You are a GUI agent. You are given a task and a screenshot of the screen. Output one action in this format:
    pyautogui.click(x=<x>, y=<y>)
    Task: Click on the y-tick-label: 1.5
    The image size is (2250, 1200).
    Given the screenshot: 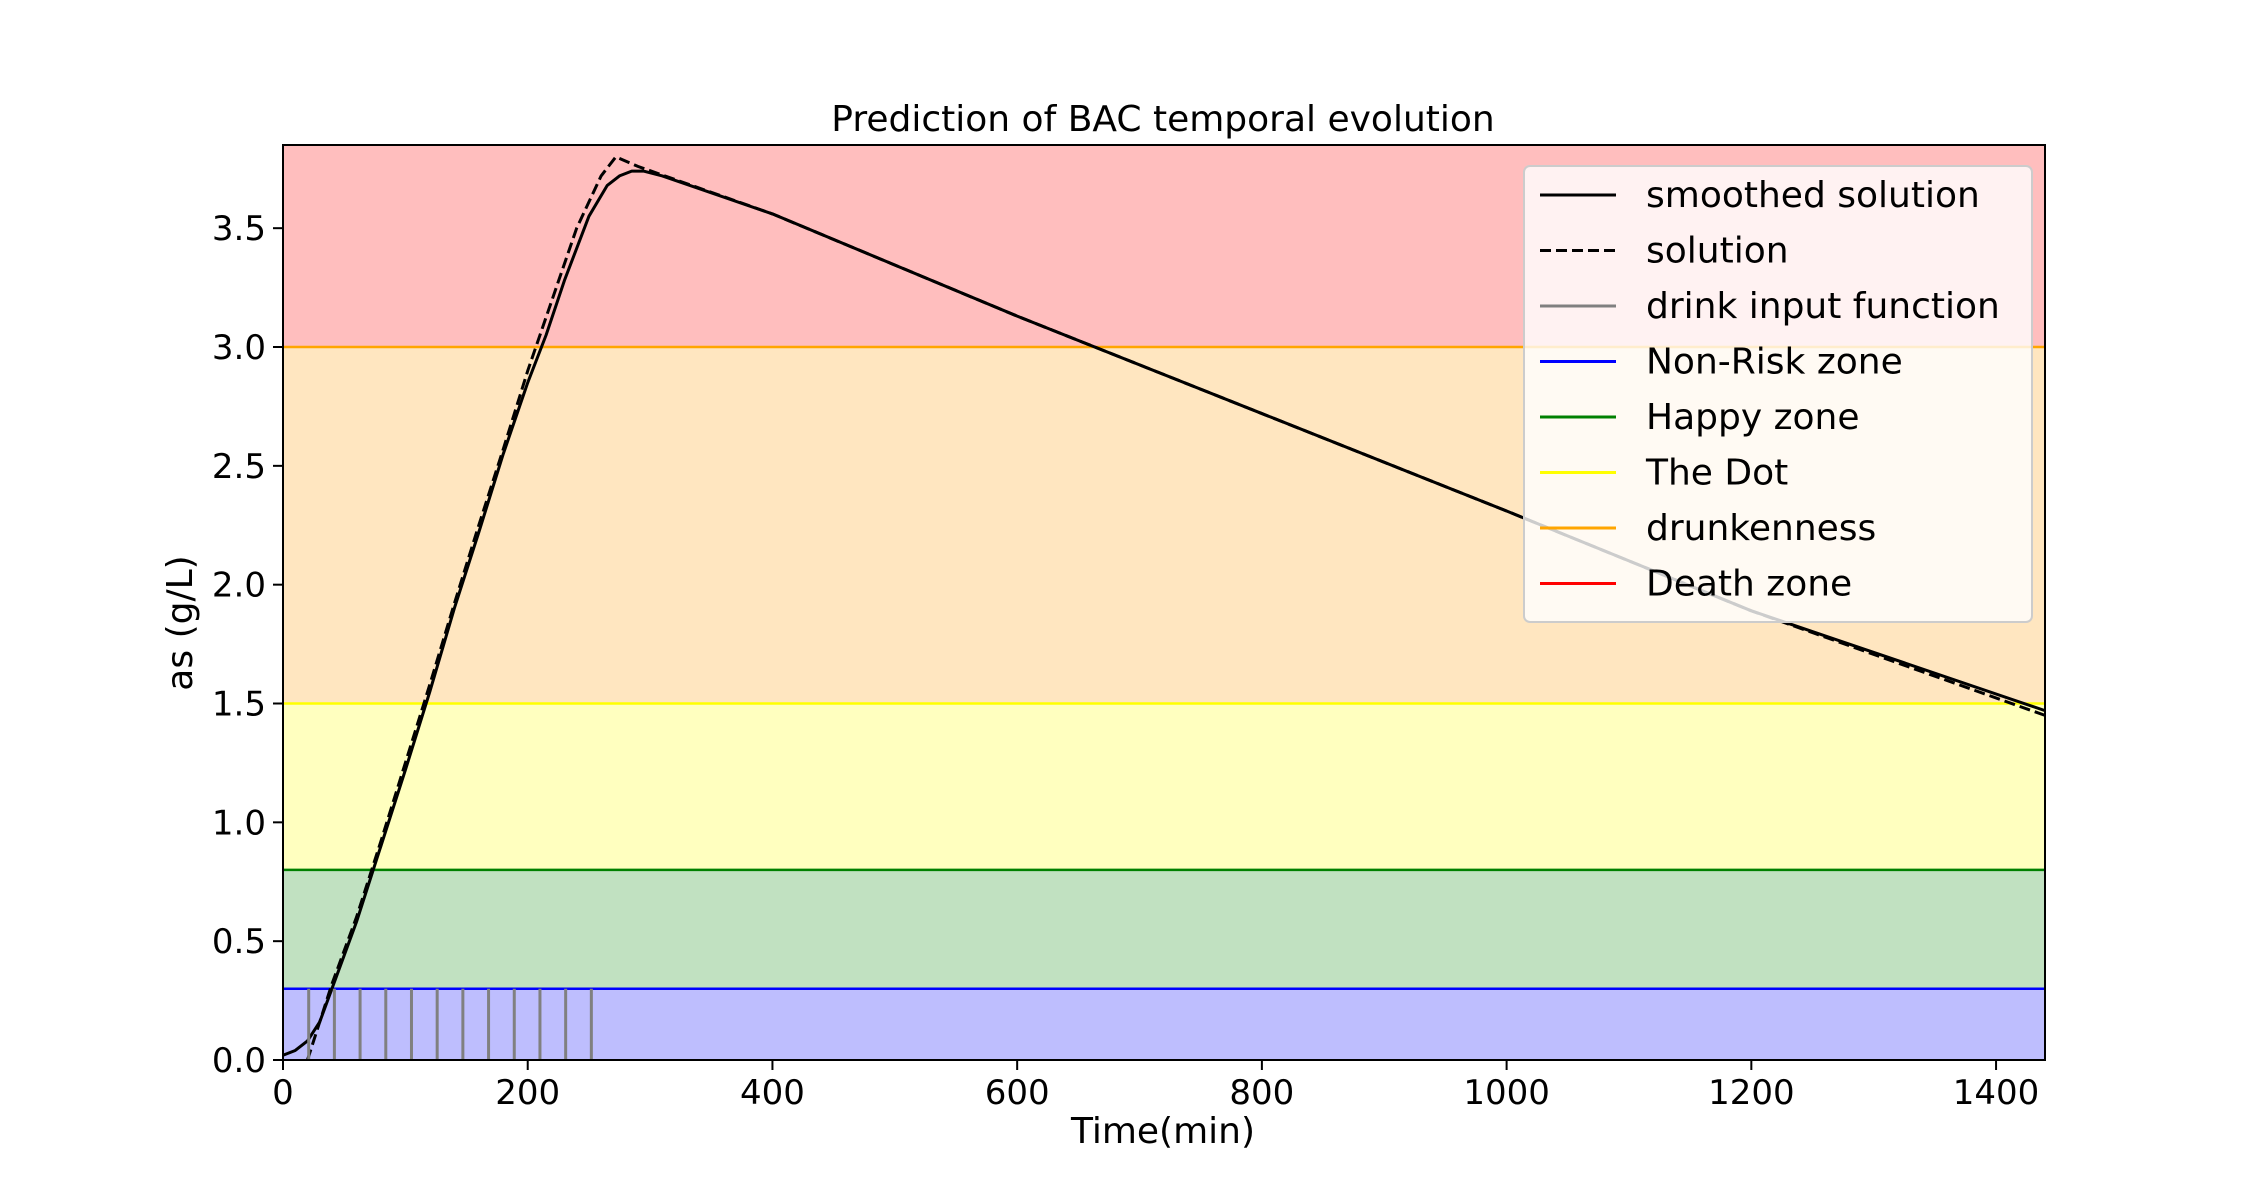 What is the action you would take?
    pyautogui.click(x=239, y=705)
    